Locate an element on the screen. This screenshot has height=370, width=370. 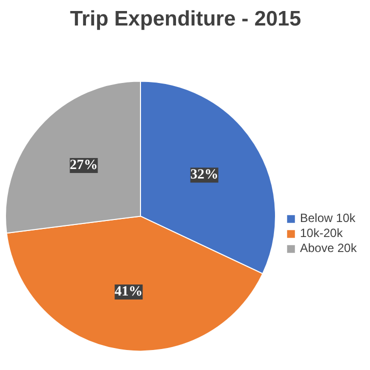
legend-label: Above 20k is located at coordinates (328, 248).